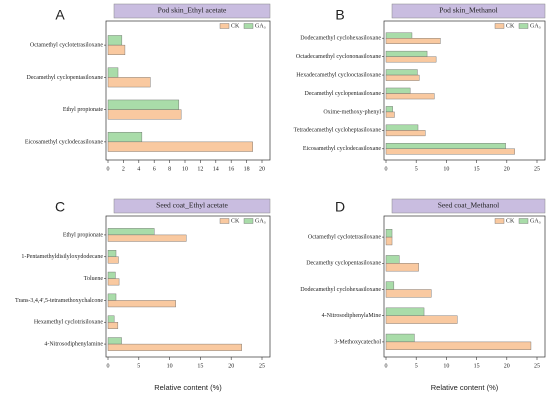  What do you see at coordinates (338, 131) in the screenshot?
I see `y-tick-label: Tetradecamethyl cycloheptasiloxane` at bounding box center [338, 131].